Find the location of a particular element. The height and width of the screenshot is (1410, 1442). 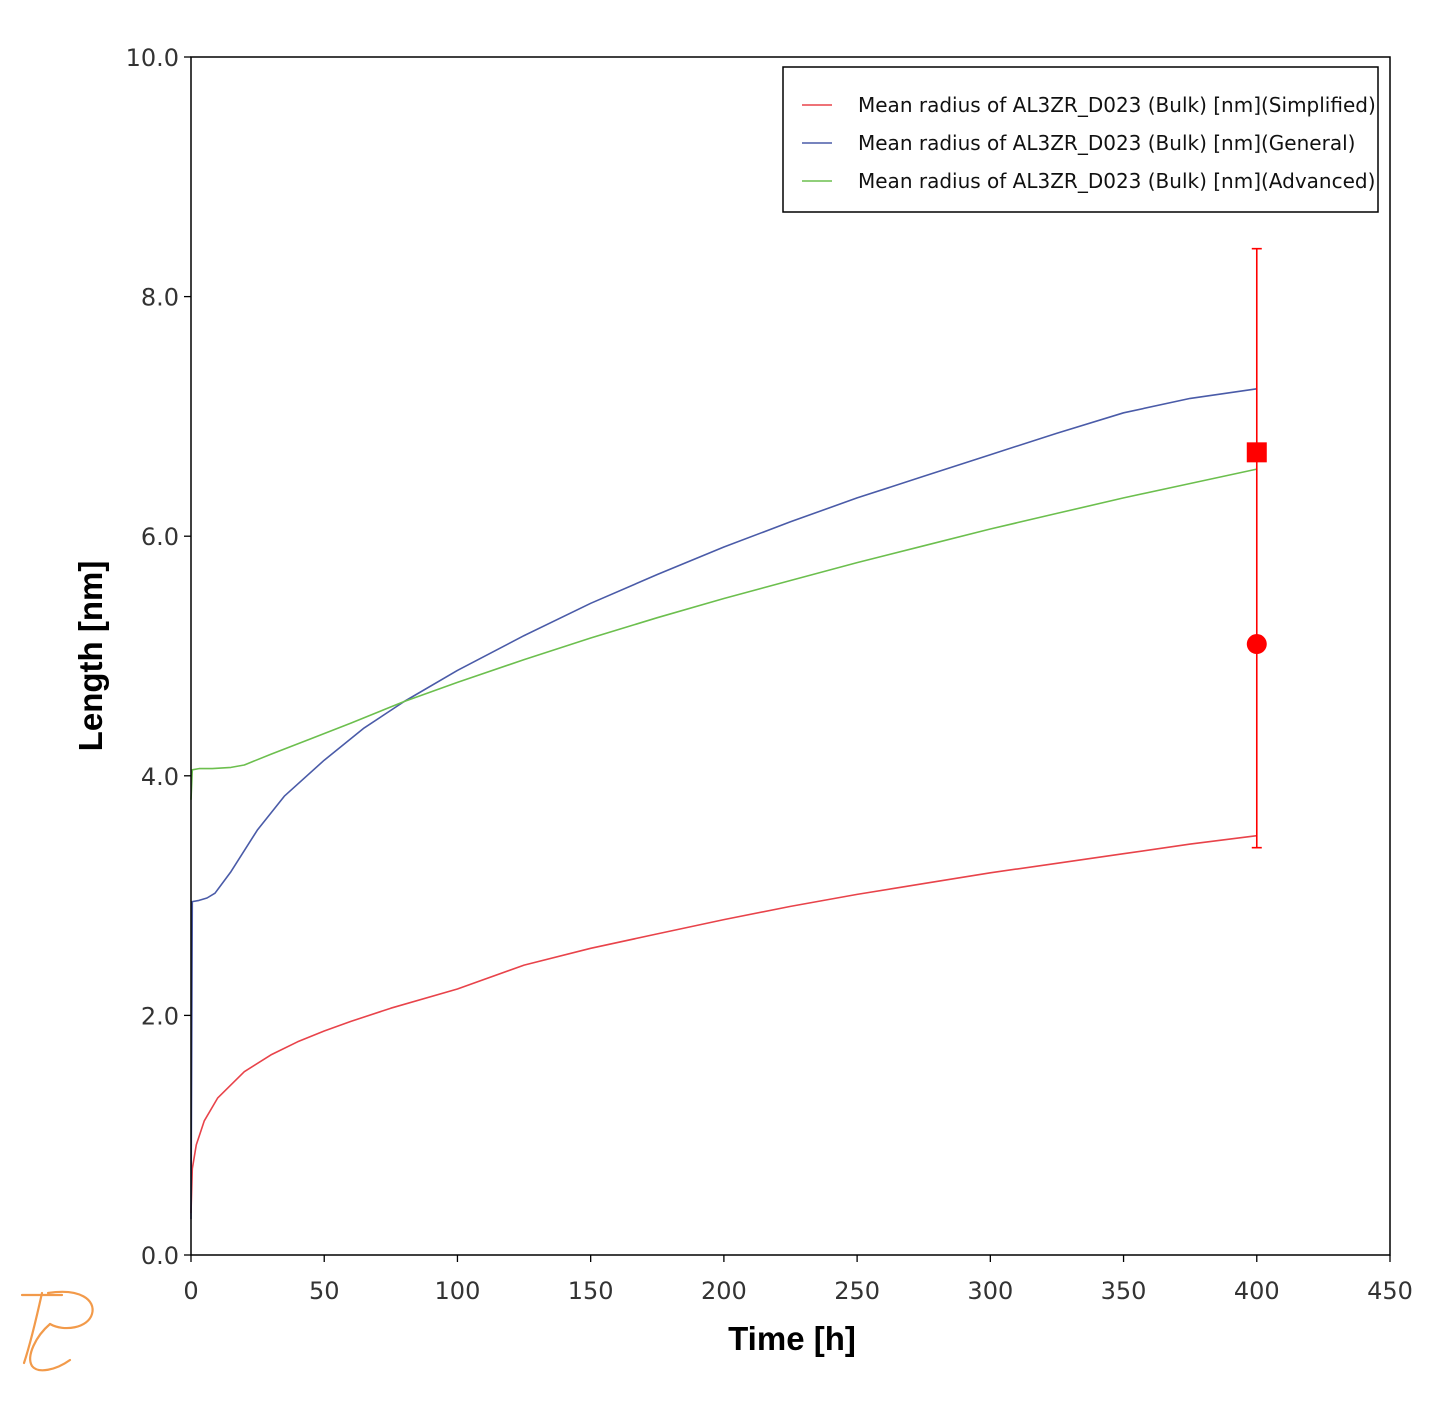

data-point-circle is located at coordinates (1256, 644).